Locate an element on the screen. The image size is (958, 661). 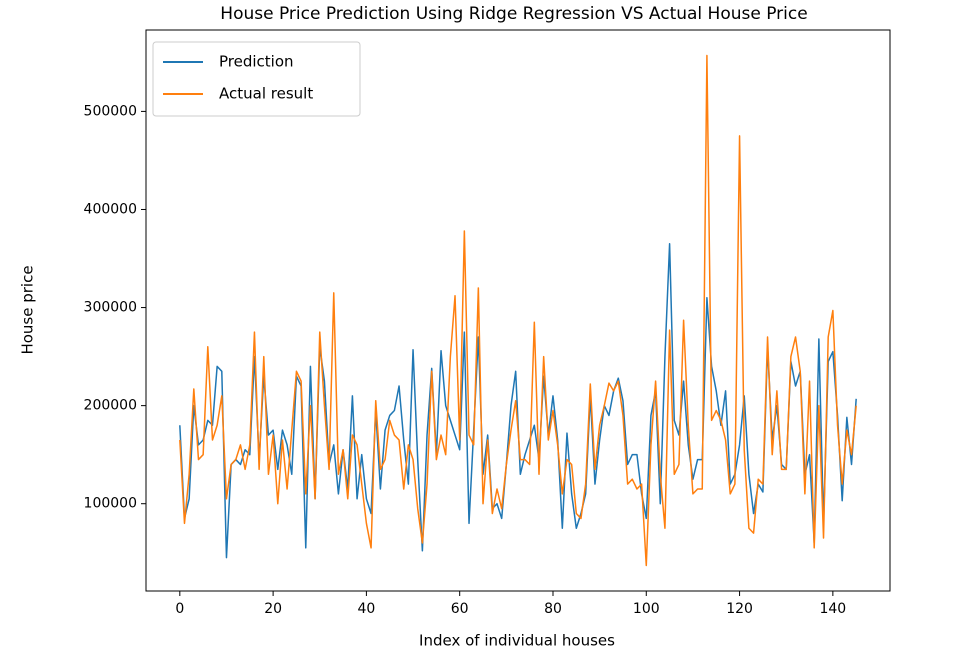
x-tick-label: 120 is located at coordinates (739, 609).